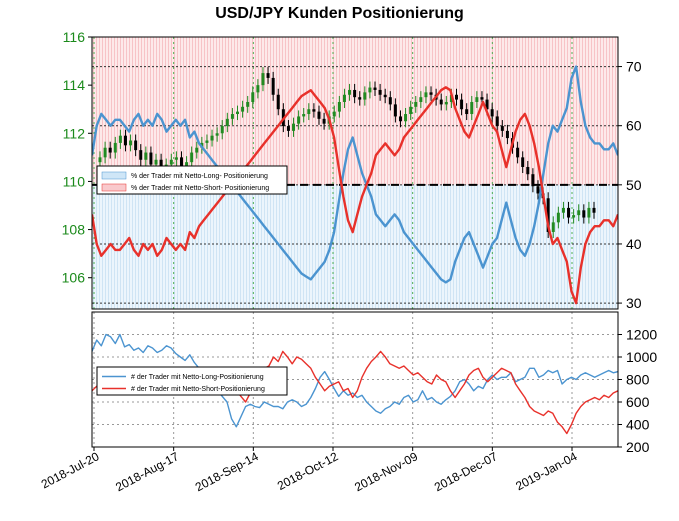 Image resolution: width=679 pixels, height=521 pixels. Describe the element at coordinates (546, 471) in the screenshot. I see `x-tick-label: 2019-Jan-04` at that location.